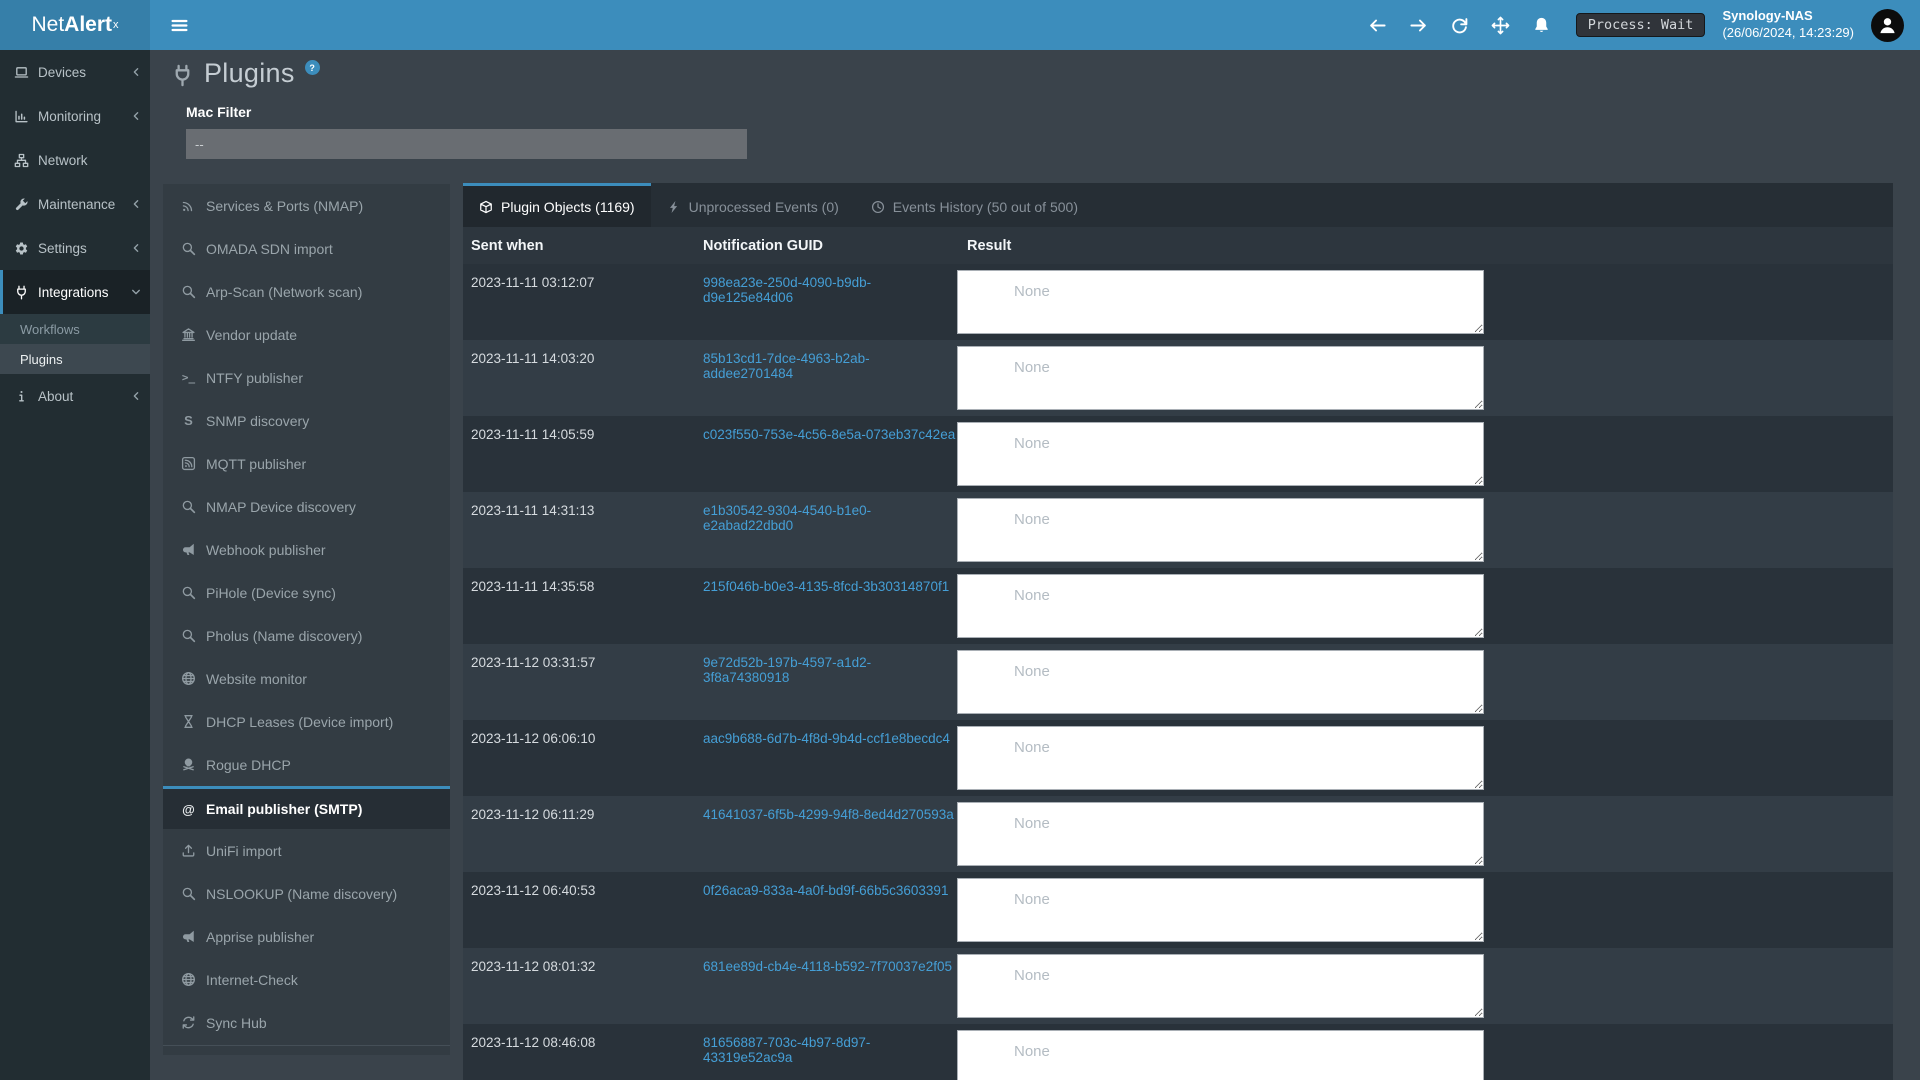 The width and height of the screenshot is (1920, 1080). Describe the element at coordinates (48, 24) in the screenshot. I see `brand-prefix: Net` at that location.